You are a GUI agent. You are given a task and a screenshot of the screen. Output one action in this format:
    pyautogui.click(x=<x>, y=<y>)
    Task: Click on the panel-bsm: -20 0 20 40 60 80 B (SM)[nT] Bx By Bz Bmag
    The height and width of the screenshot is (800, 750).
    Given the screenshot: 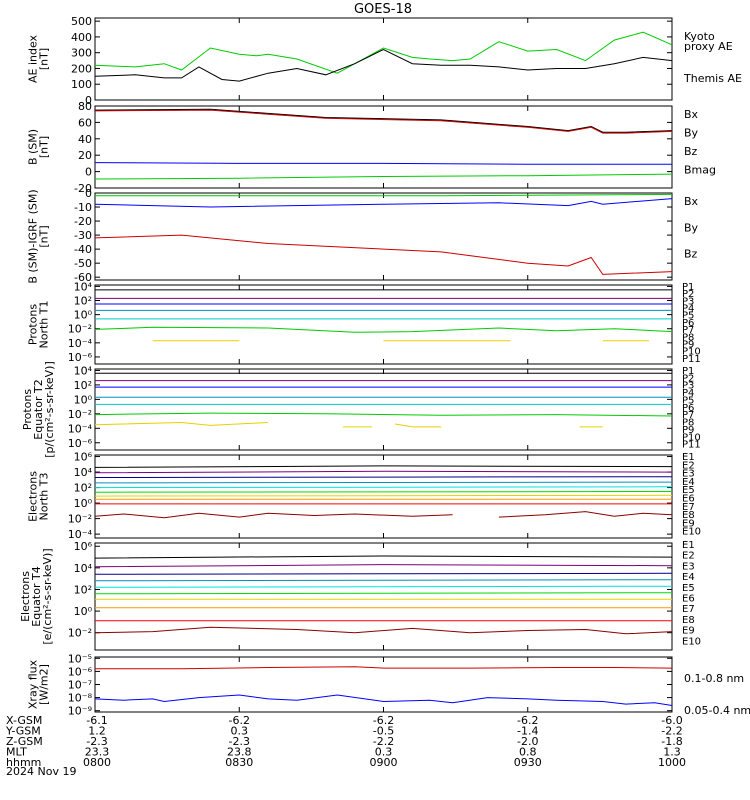 What is the action you would take?
    pyautogui.click(x=372, y=147)
    